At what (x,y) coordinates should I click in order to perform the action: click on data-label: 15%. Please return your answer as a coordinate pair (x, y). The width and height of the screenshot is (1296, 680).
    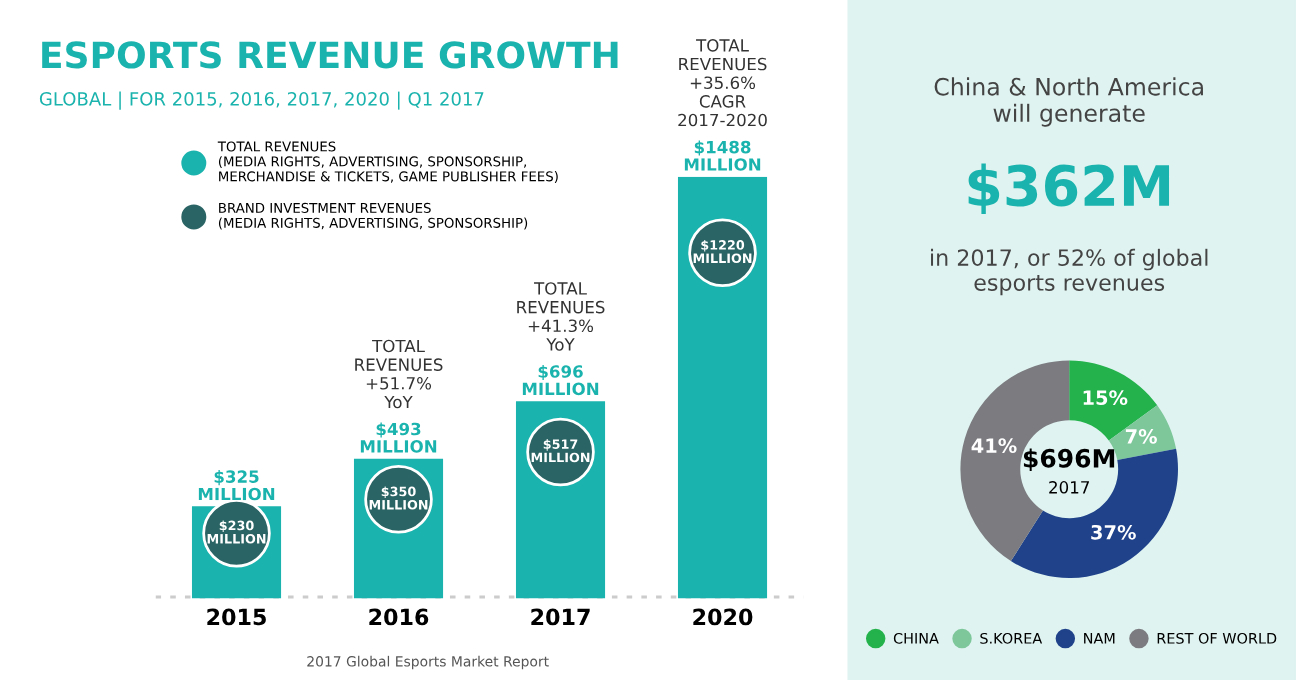
    Looking at the image, I should click on (1105, 398).